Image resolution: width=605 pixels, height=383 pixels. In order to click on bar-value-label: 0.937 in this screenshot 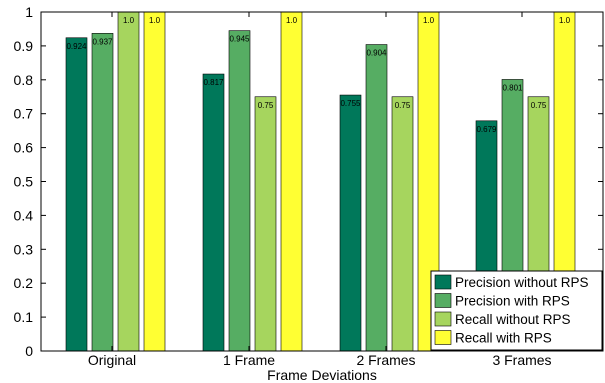, I will do `click(102, 41)`.